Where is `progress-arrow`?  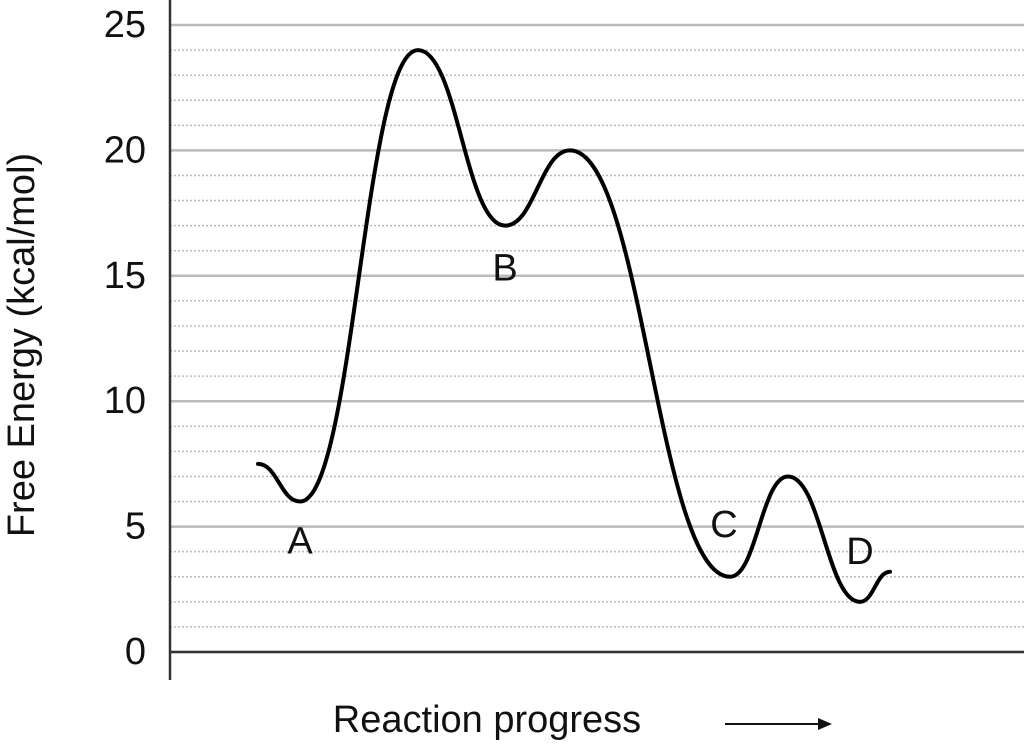
progress-arrow is located at coordinates (778, 724).